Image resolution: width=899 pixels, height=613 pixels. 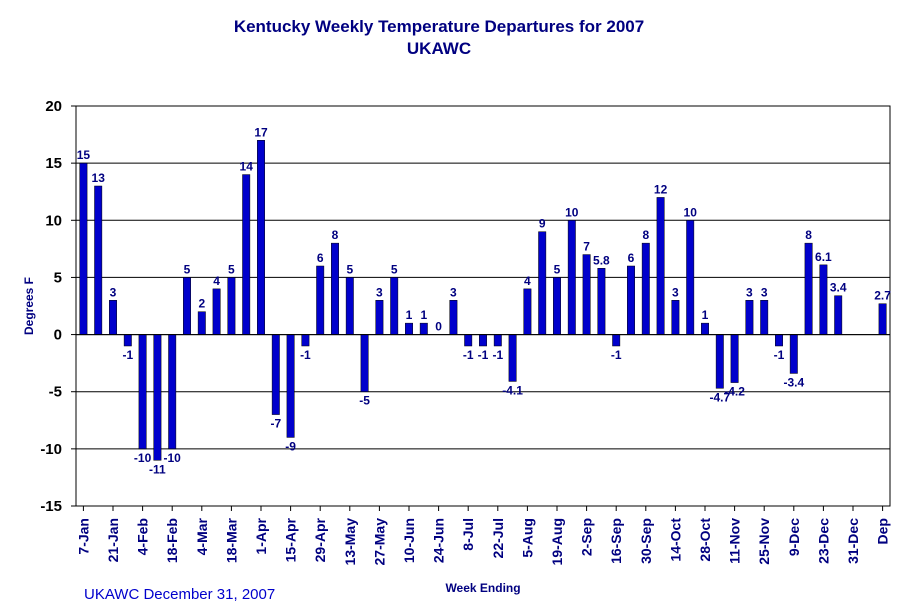 I want to click on x-tick-label: 1-Apr, so click(x=261, y=535).